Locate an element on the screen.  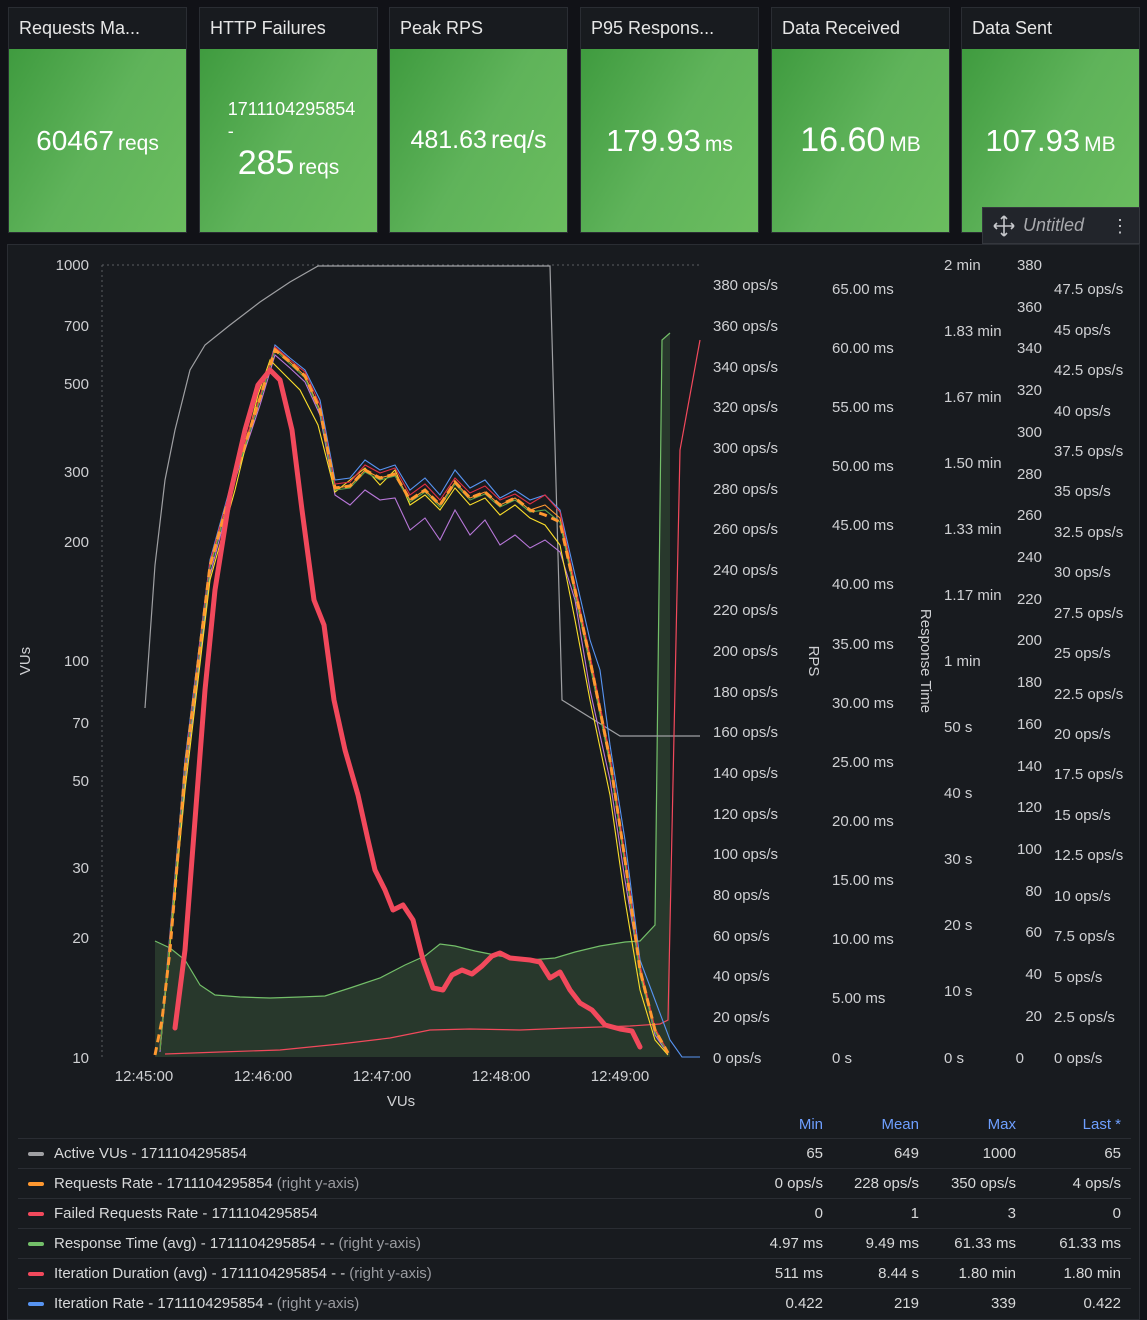
kebab-menu-icon: ⋮ is located at coordinates (1120, 225).